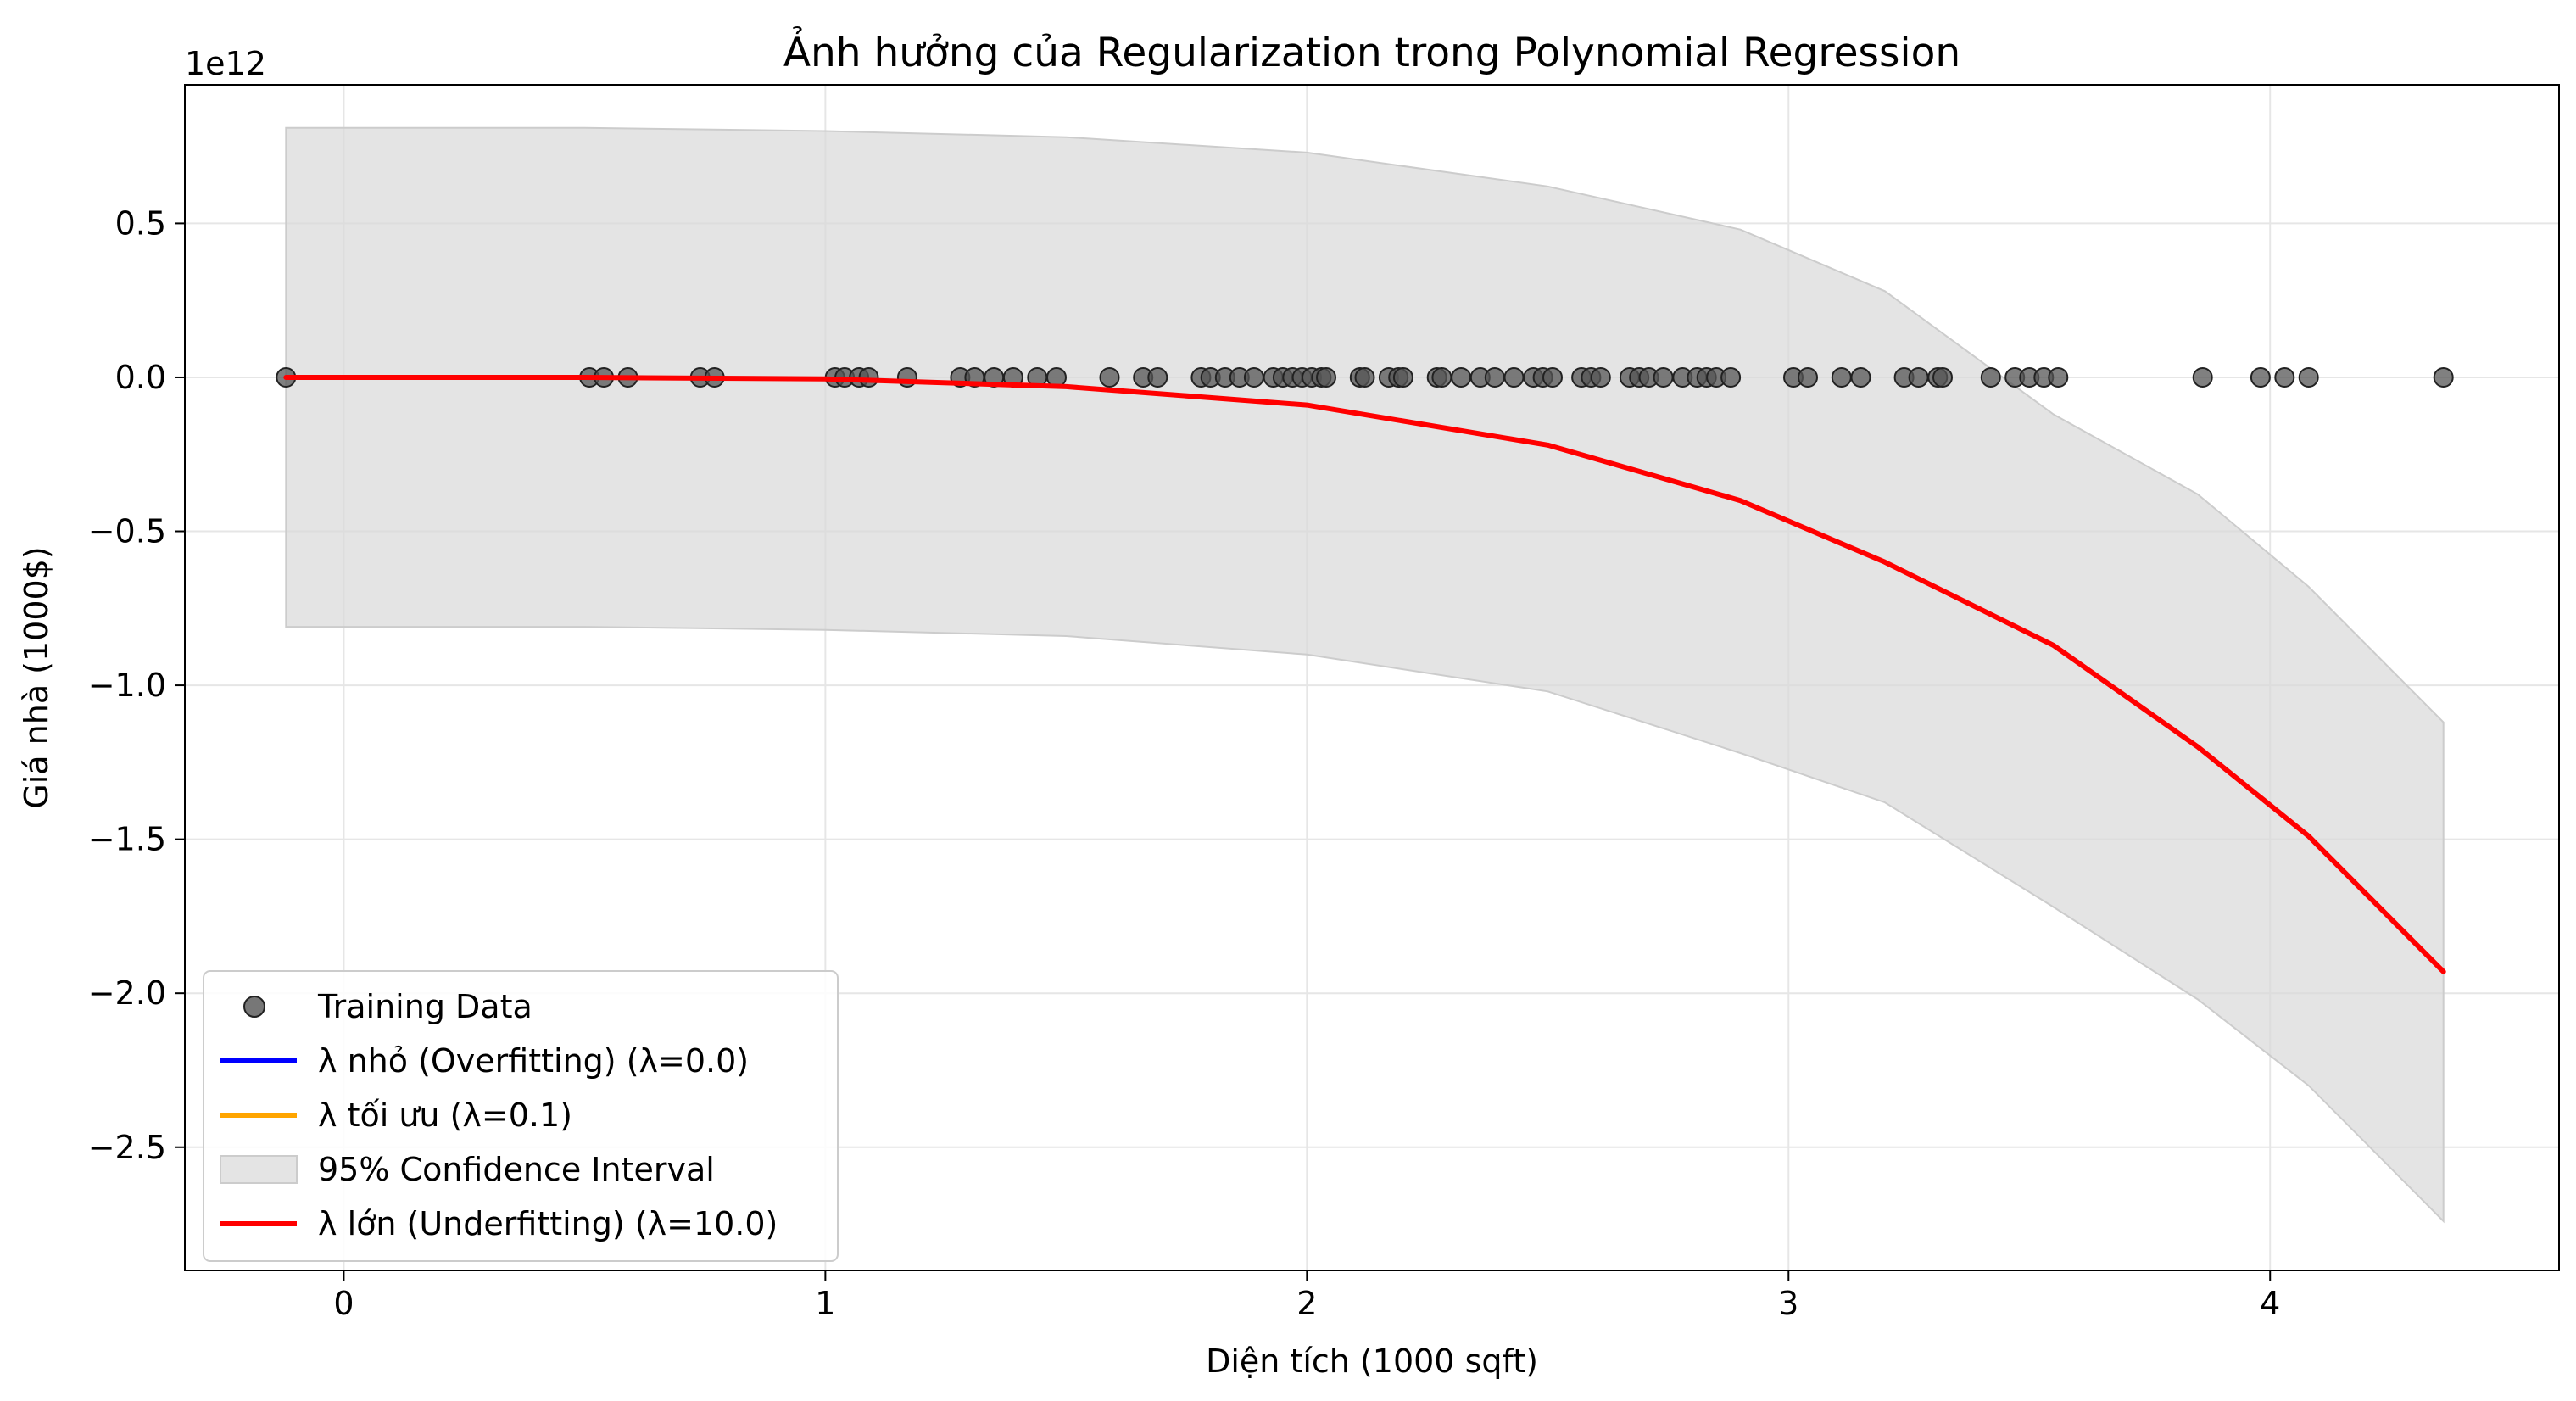 Image resolution: width=2576 pixels, height=1401 pixels. What do you see at coordinates (825, 1304) in the screenshot?
I see `x-tick-label: 1` at bounding box center [825, 1304].